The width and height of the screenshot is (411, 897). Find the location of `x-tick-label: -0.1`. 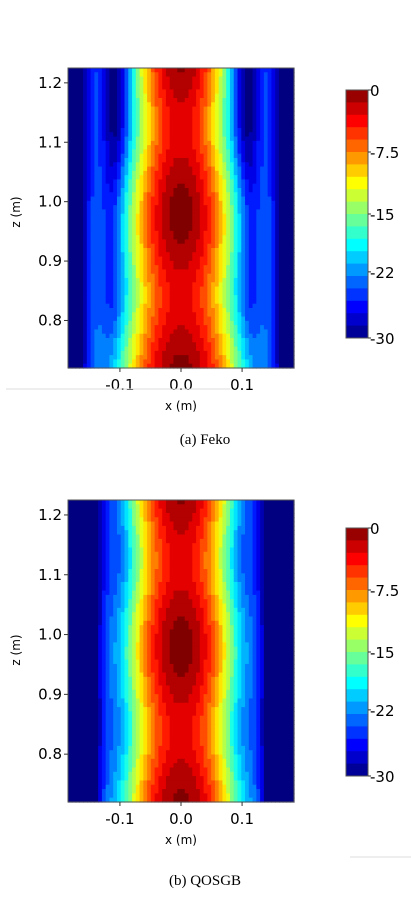

x-tick-label: -0.1 is located at coordinates (119, 385).